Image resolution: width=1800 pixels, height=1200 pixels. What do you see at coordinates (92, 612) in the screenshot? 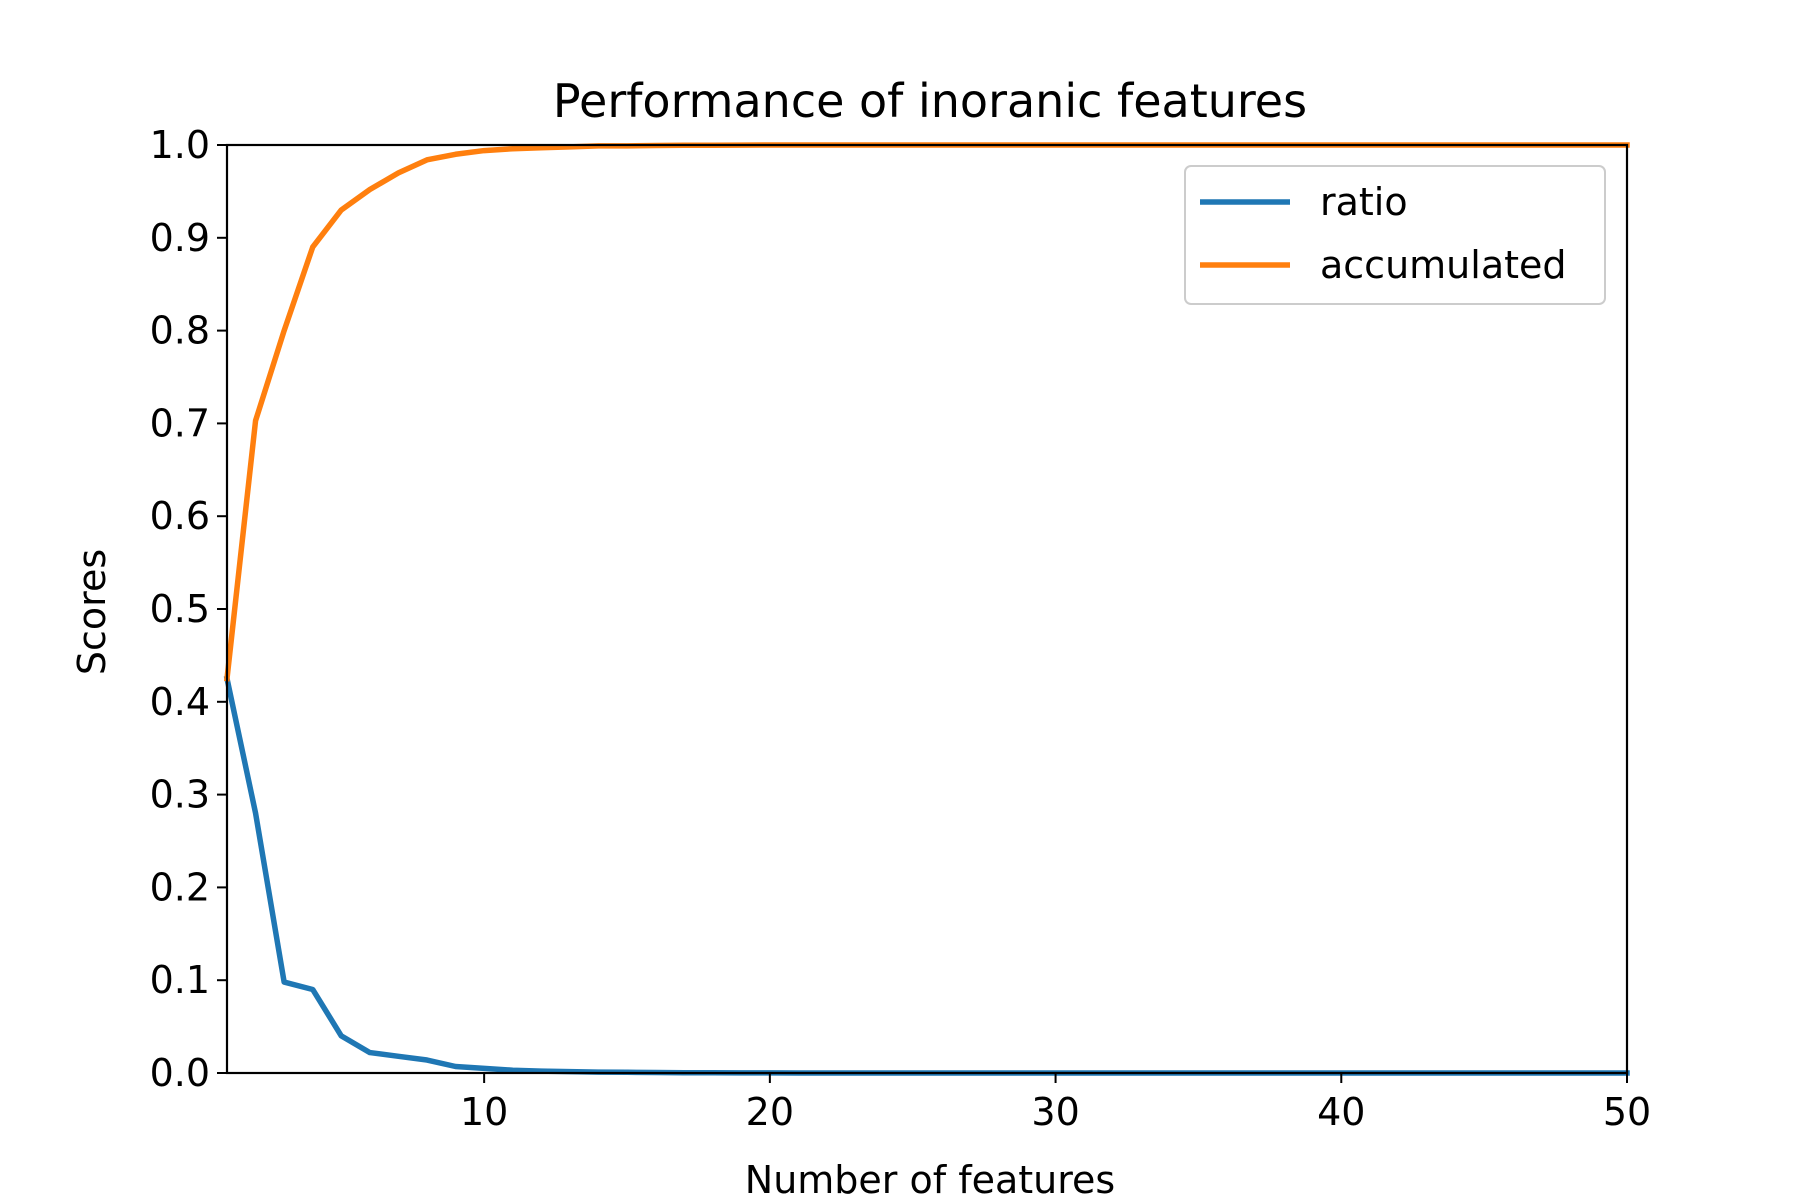
I see `y-axis-label: Scores` at bounding box center [92, 612].